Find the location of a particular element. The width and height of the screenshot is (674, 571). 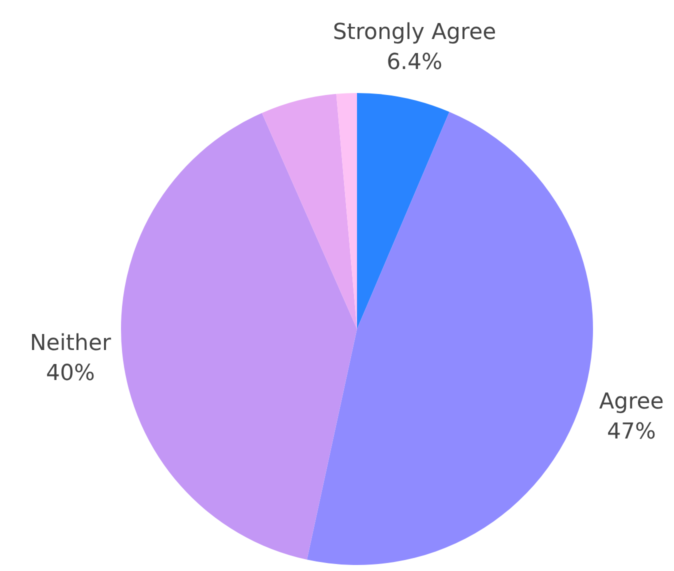

data-label: 47% is located at coordinates (631, 431).